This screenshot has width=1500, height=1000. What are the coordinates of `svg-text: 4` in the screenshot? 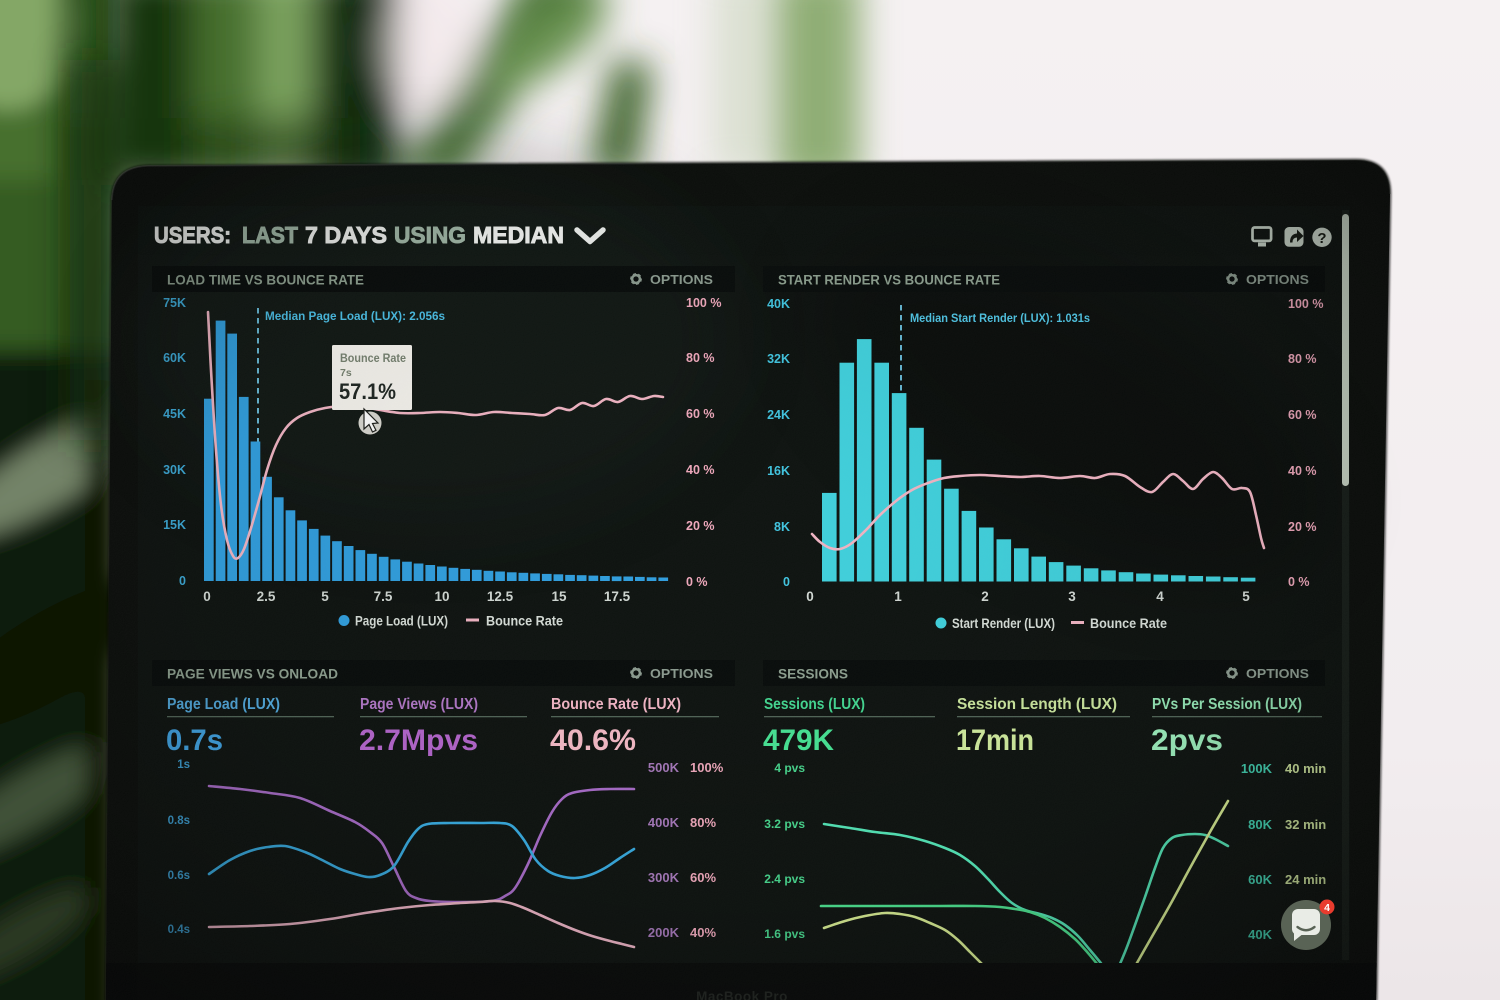 It's located at (1327, 908).